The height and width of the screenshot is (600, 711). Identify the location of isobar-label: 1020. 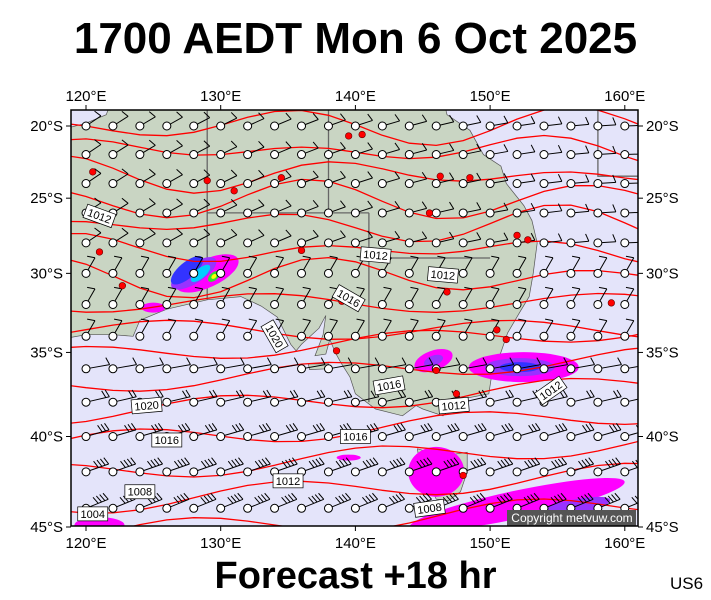
(146, 405).